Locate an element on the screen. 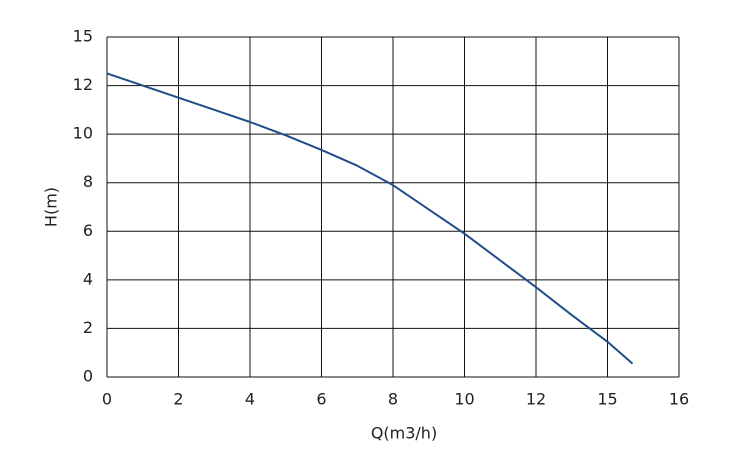  x-tick-label: 0 is located at coordinates (107, 399).